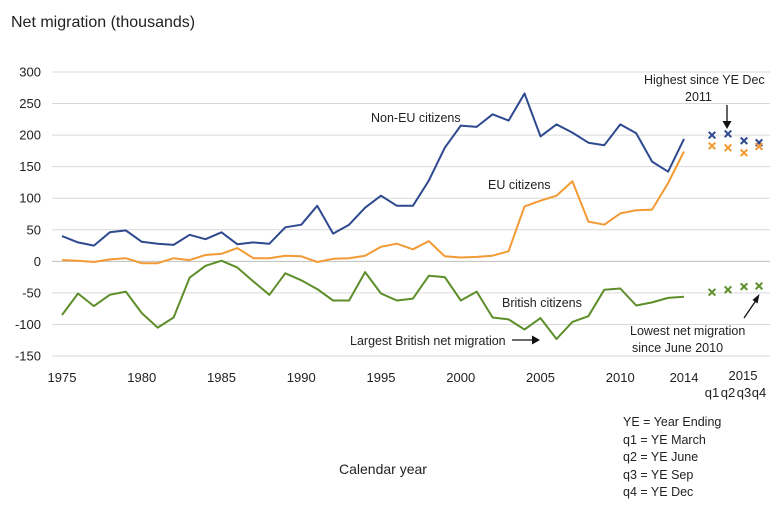 The width and height of the screenshot is (780, 522). I want to click on annotation-arrow, so click(750, 308).